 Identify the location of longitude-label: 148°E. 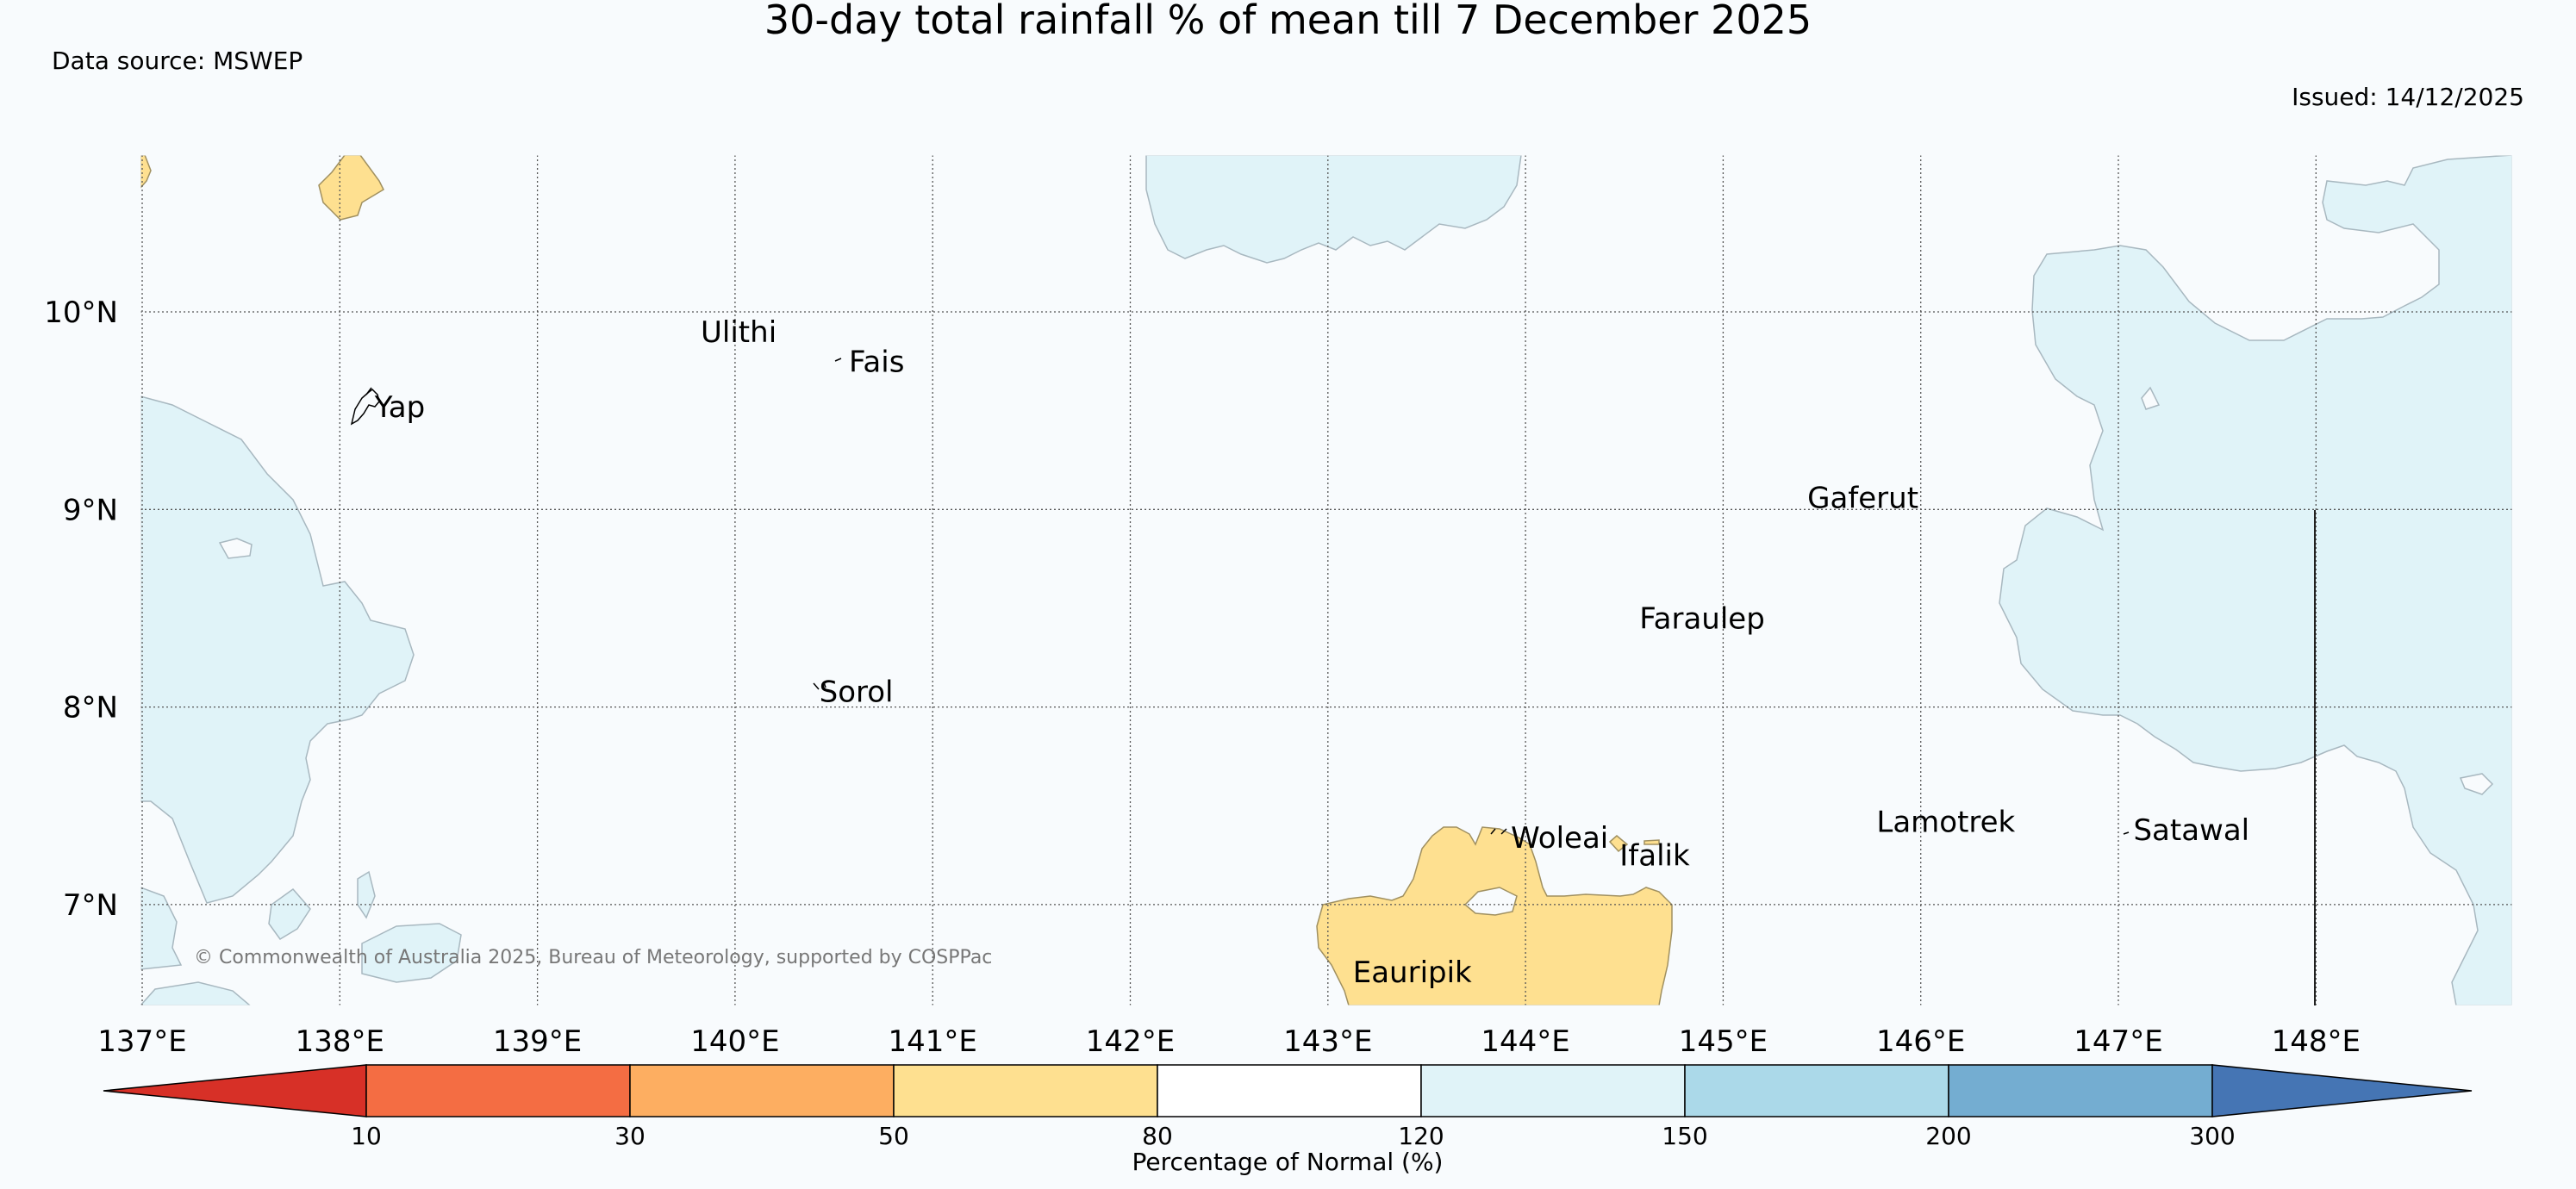
(2316, 1042).